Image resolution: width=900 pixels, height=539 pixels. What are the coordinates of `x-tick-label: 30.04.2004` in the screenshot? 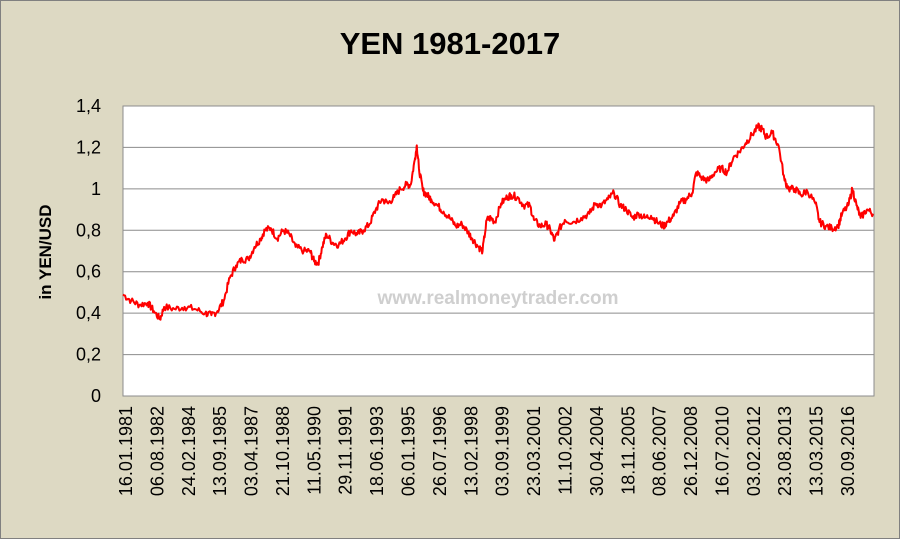 It's located at (597, 451).